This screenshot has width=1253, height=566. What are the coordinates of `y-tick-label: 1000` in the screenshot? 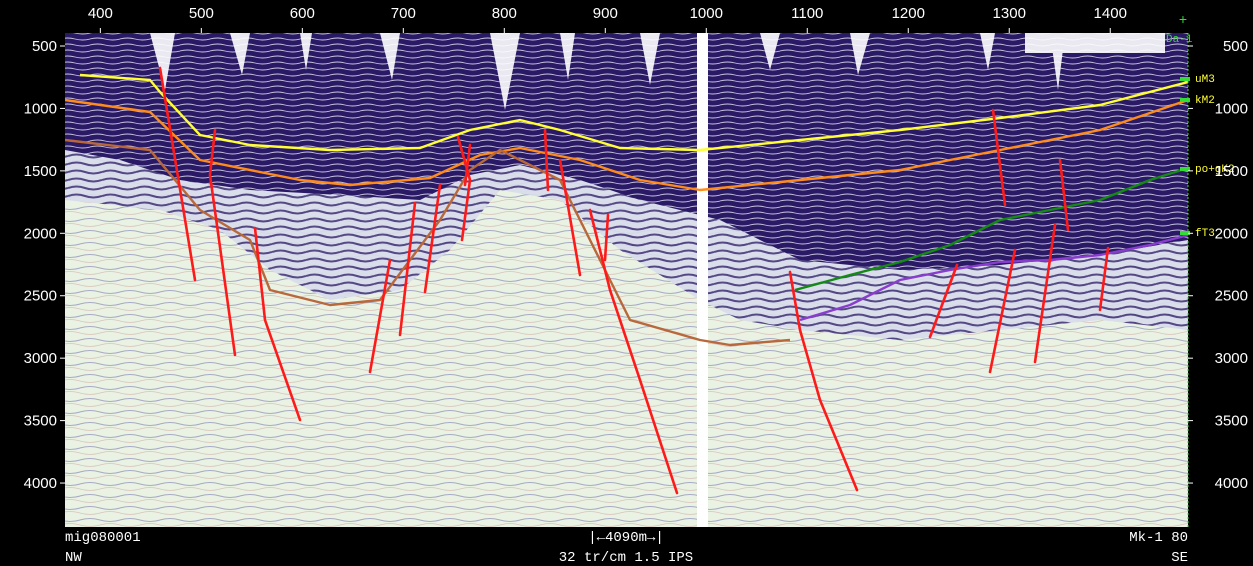 It's located at (40, 108).